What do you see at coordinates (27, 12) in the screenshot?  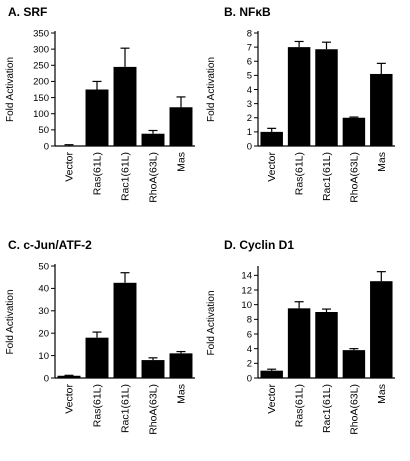 I see `chart-title: A. SRF` at bounding box center [27, 12].